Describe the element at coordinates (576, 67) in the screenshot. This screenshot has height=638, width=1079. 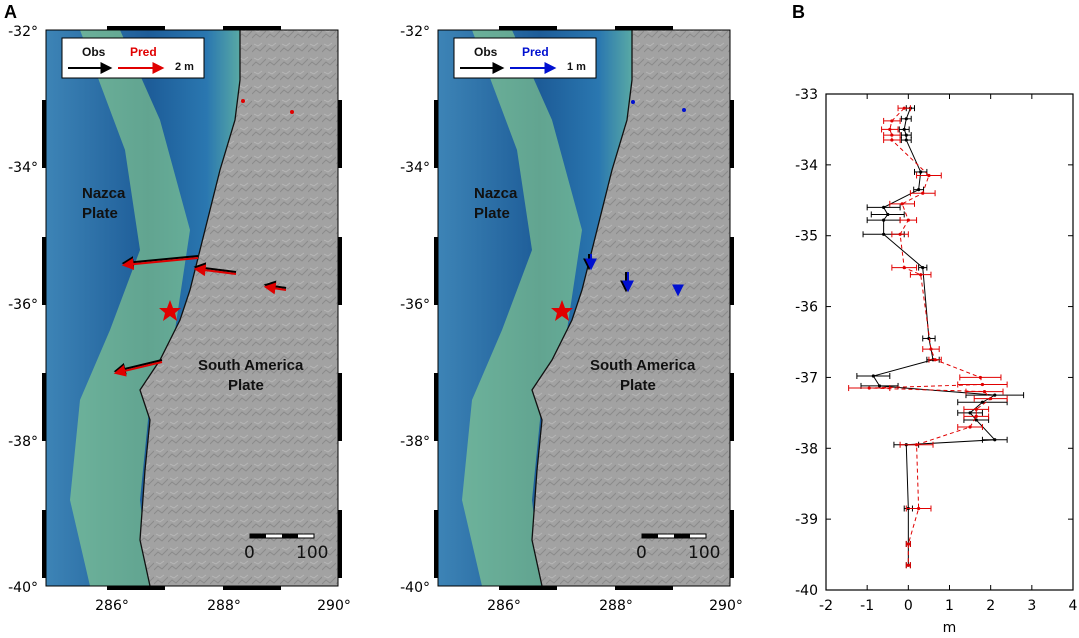
I see `legend-scale: 1 m` at that location.